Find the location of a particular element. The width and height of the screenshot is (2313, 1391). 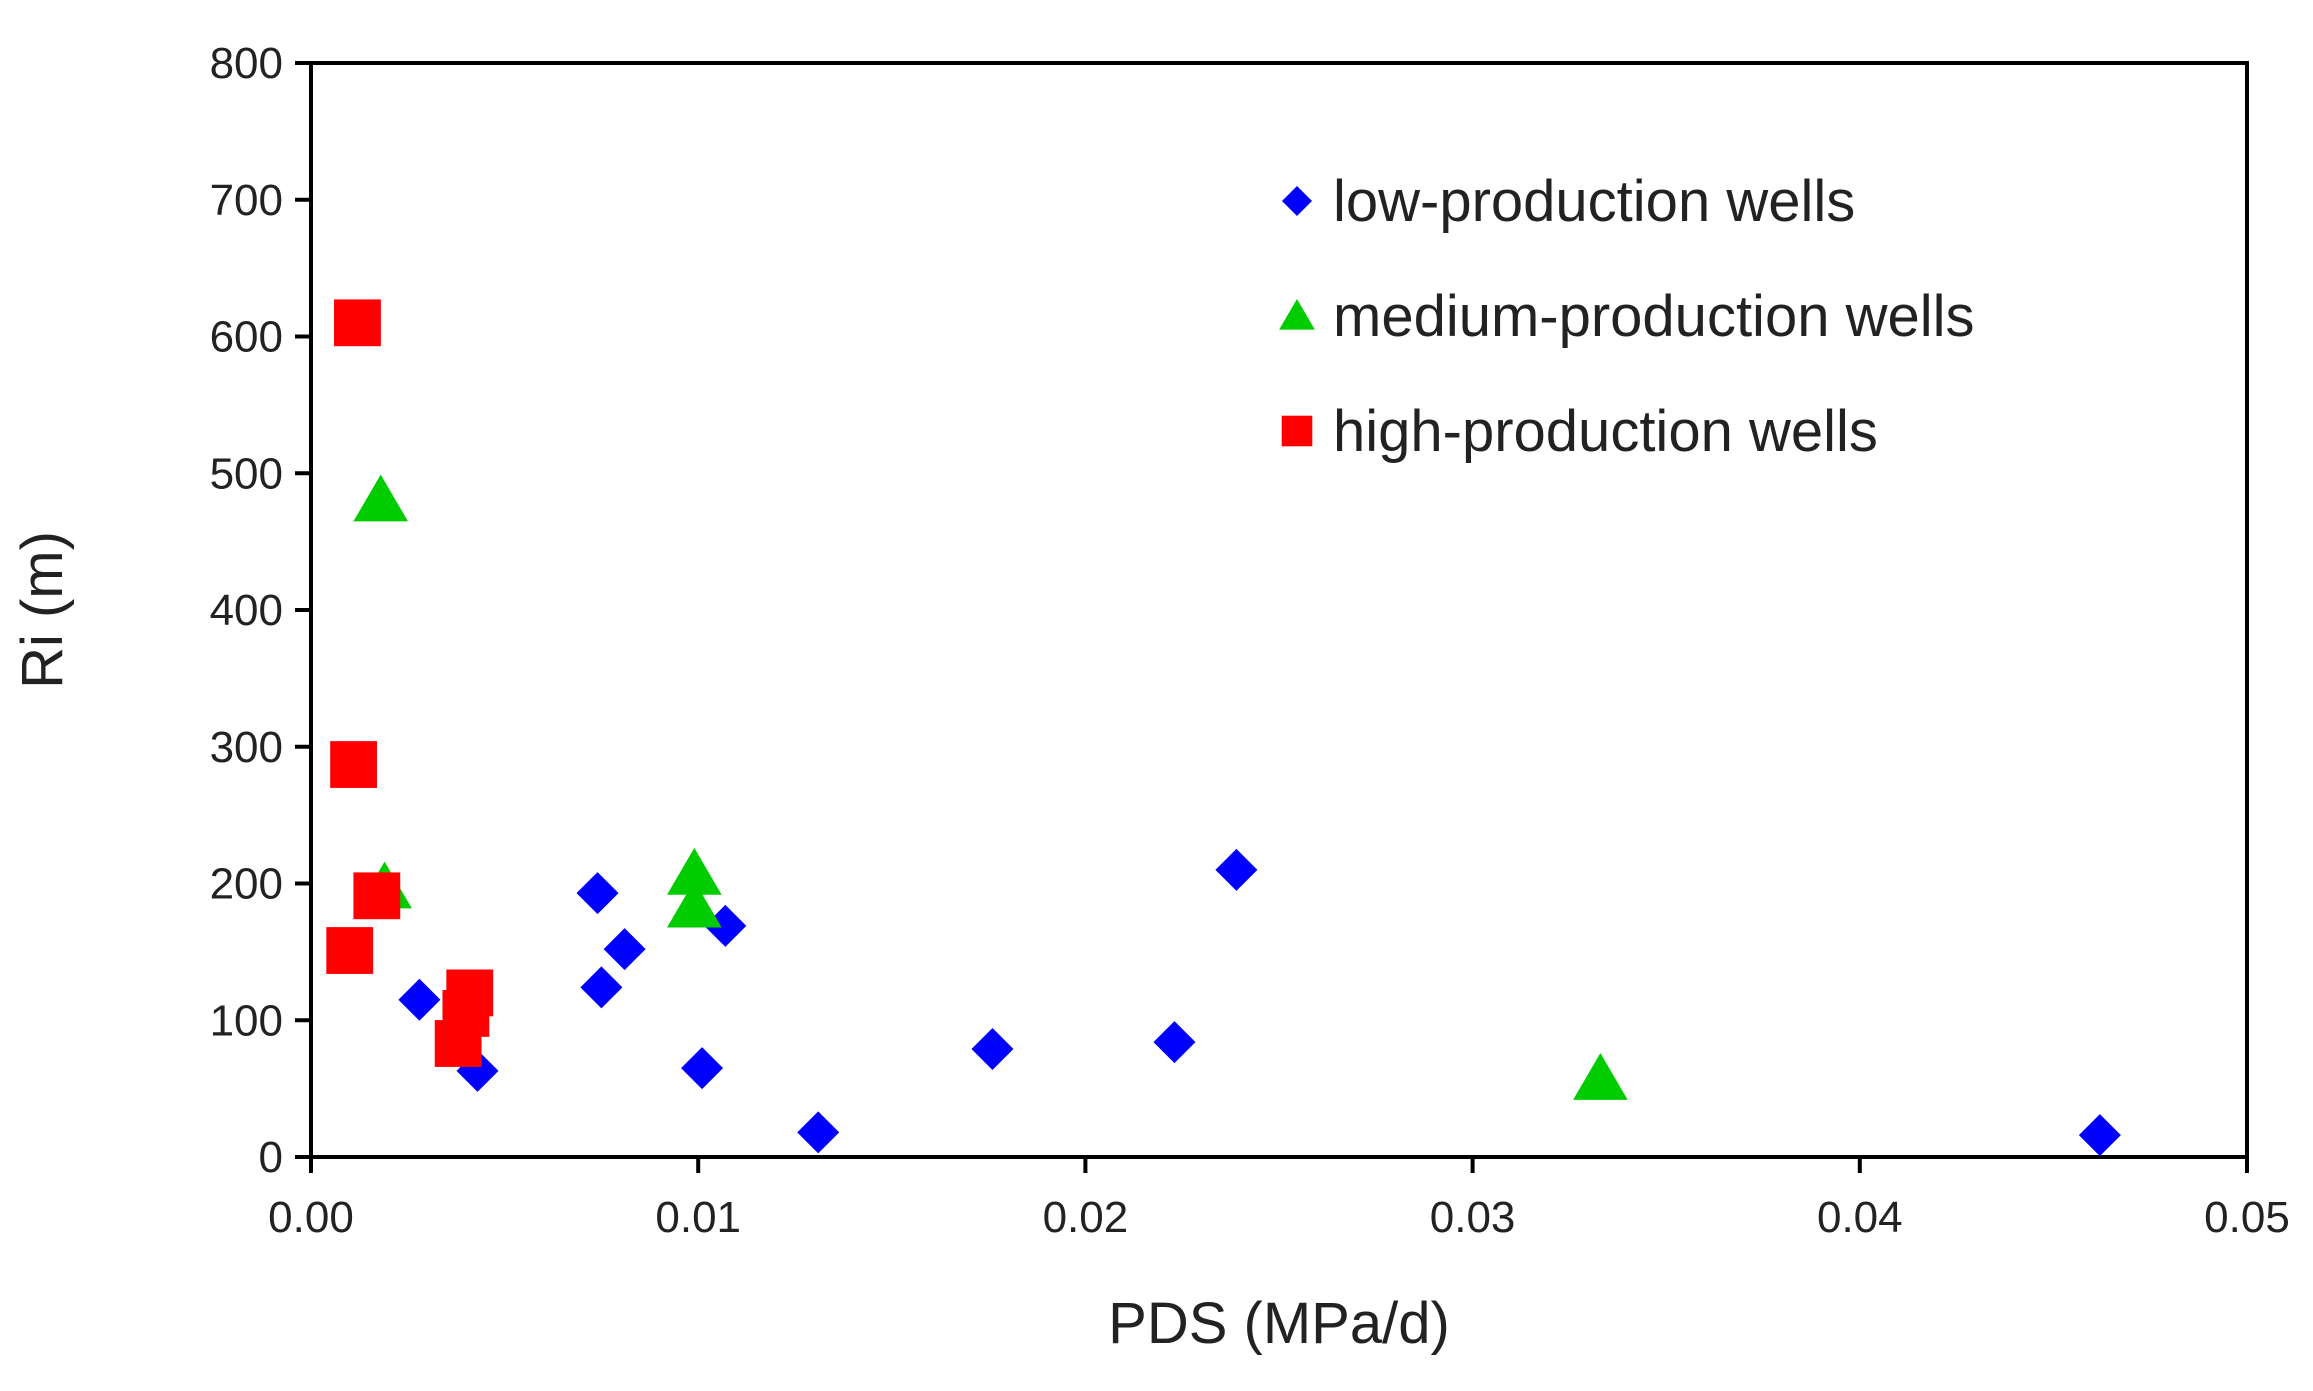

legend-marker-square is located at coordinates (1297, 431).